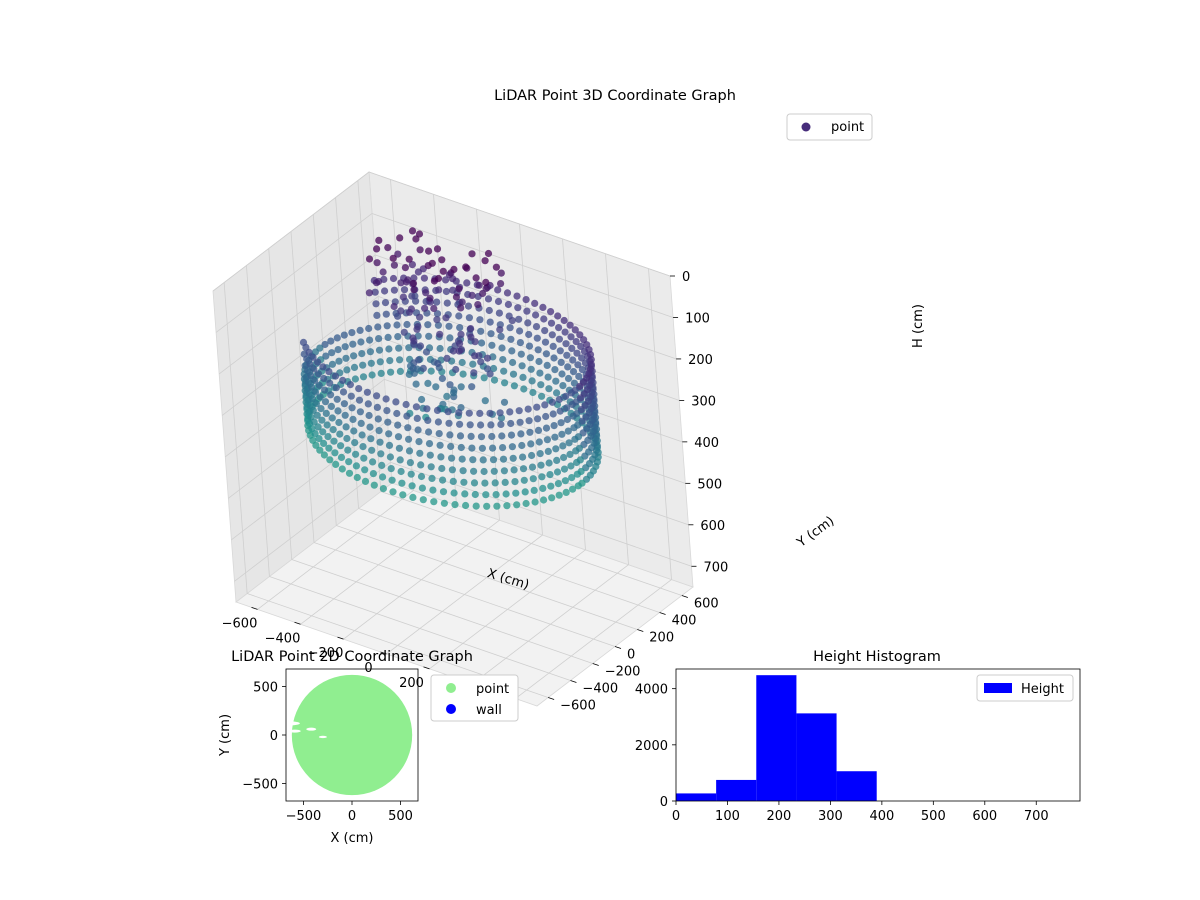  Describe the element at coordinates (651, 746) in the screenshot. I see `y-tick-label: 2000` at that location.